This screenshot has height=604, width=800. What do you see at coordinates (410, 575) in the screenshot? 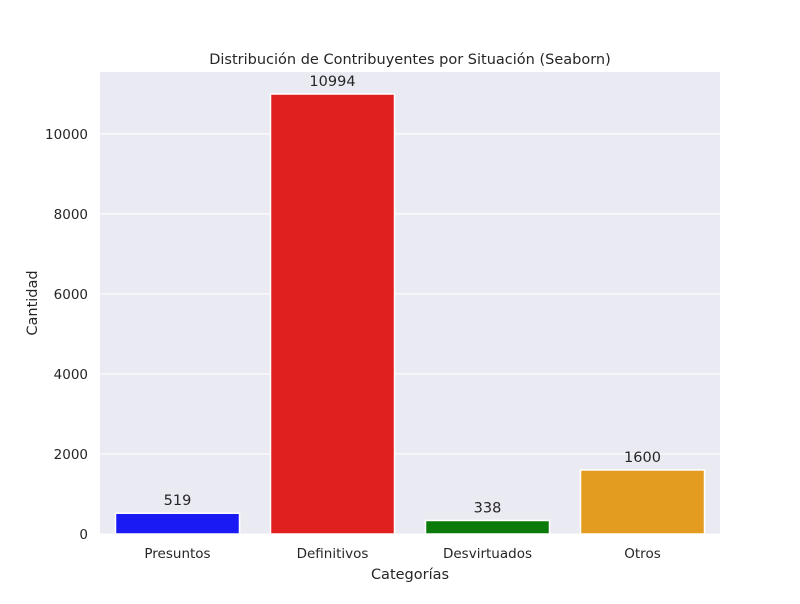
I see `x-axis-label: Categorías` at bounding box center [410, 575].